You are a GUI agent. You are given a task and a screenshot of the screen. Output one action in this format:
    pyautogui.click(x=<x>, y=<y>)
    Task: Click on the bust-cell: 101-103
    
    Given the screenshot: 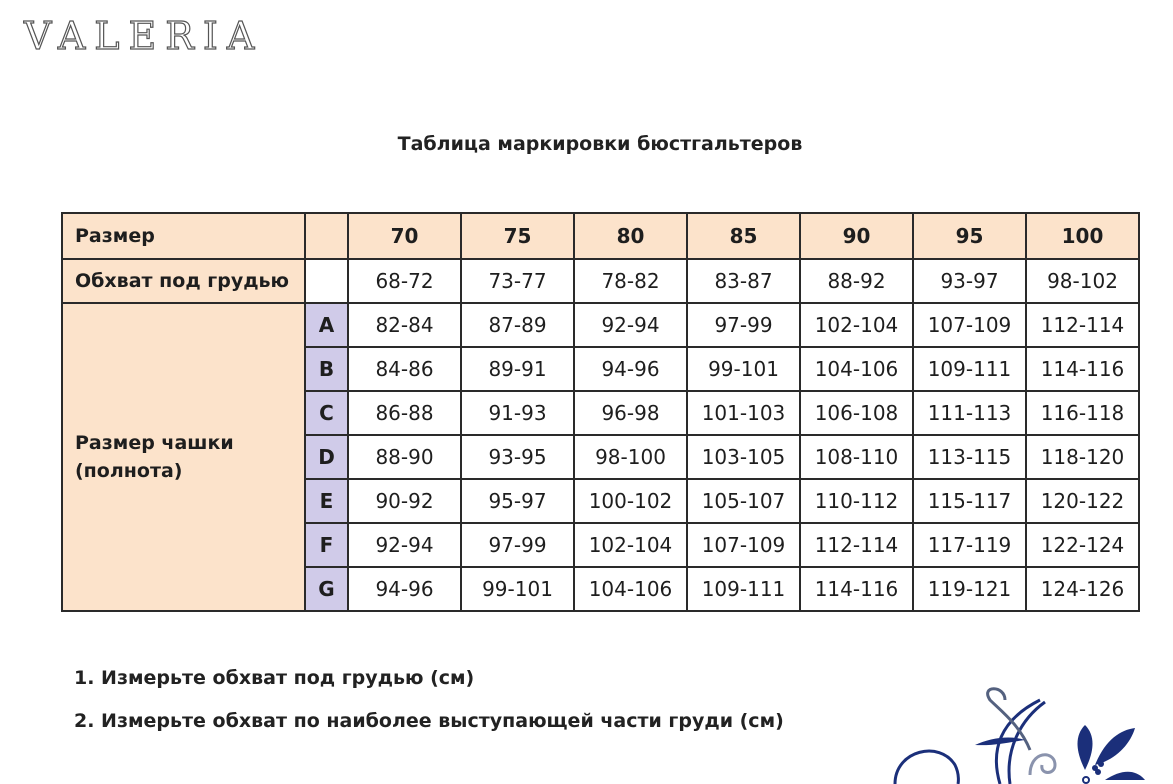 What is the action you would take?
    pyautogui.click(x=743, y=413)
    